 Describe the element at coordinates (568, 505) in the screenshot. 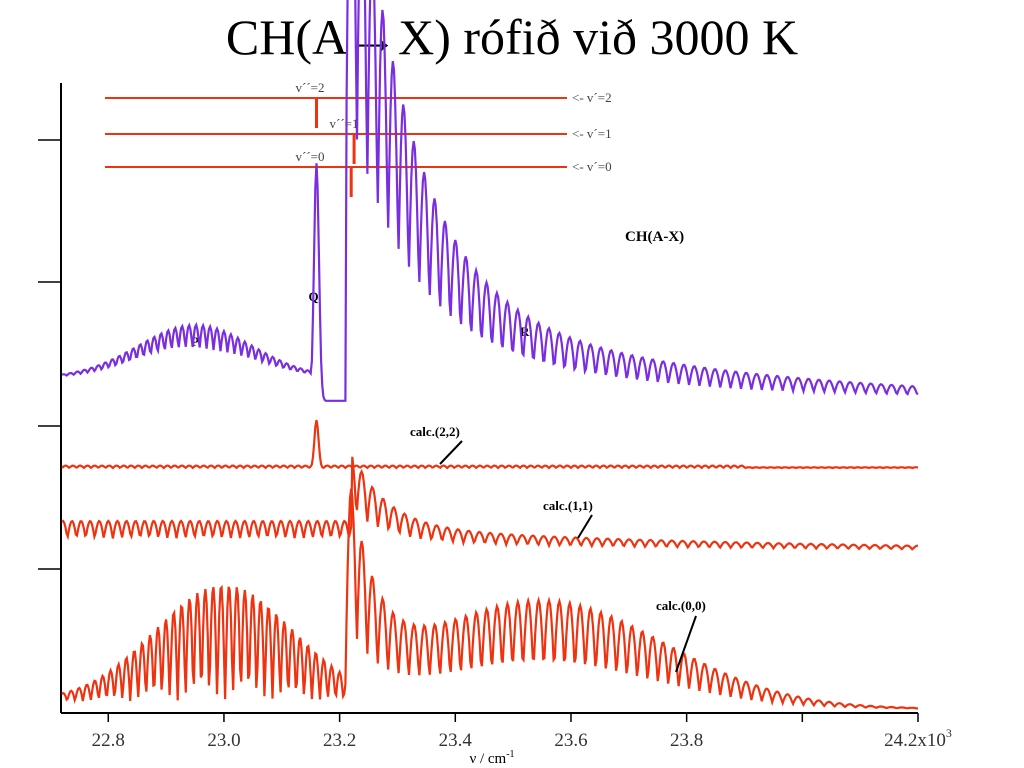

I see `series-label: calc.(1,1)` at that location.